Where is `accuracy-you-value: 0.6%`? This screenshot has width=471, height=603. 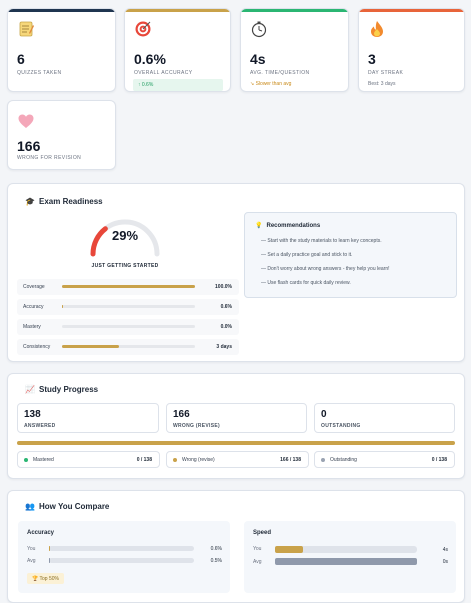
accuracy-you-value: 0.6% is located at coordinates (216, 549).